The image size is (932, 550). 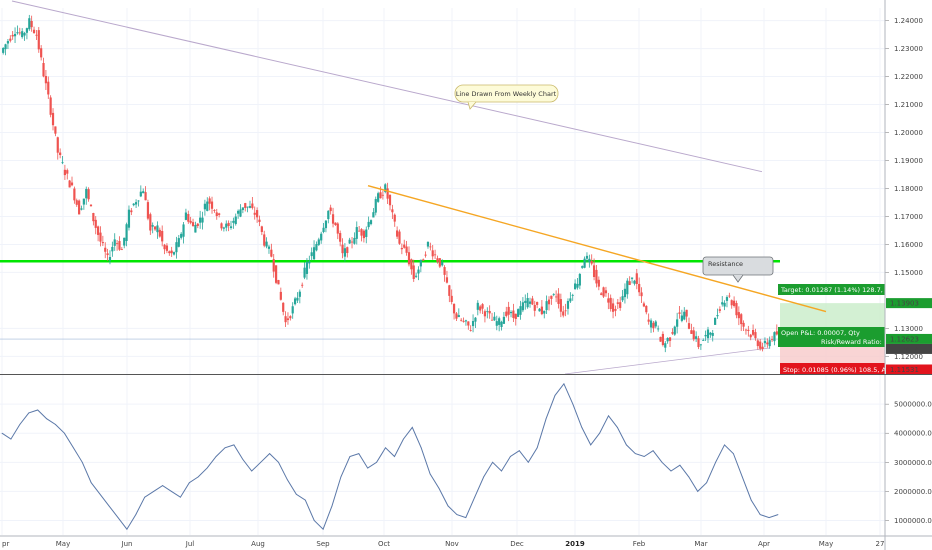 I want to click on resistance-callout: Resistance, so click(x=738, y=269).